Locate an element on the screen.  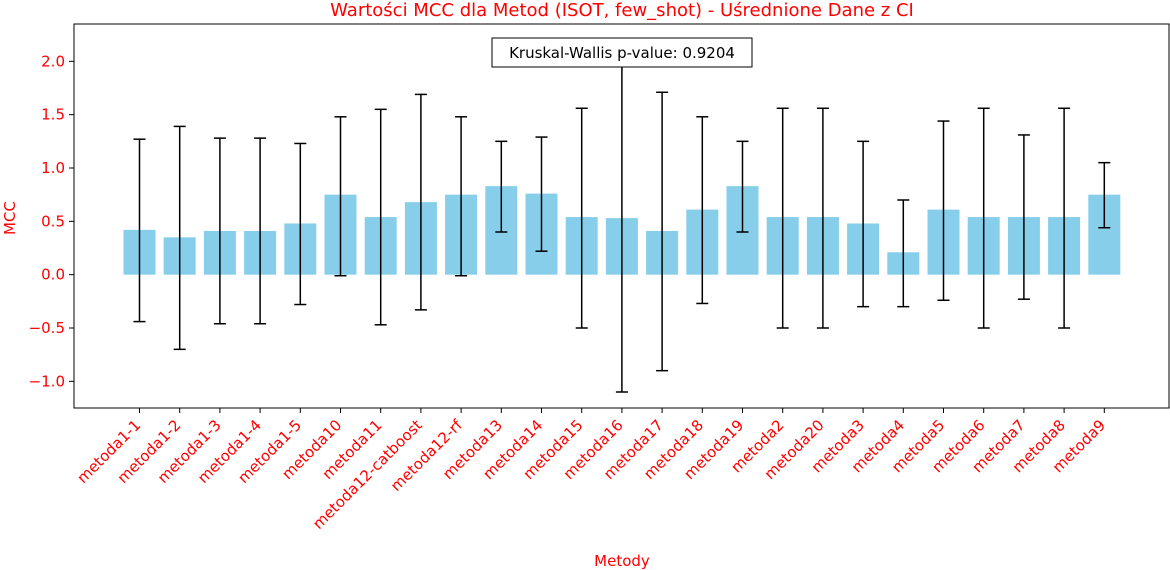
annotation-text: Kruskal-Wallis p-value: 0.9204 is located at coordinates (622, 53).